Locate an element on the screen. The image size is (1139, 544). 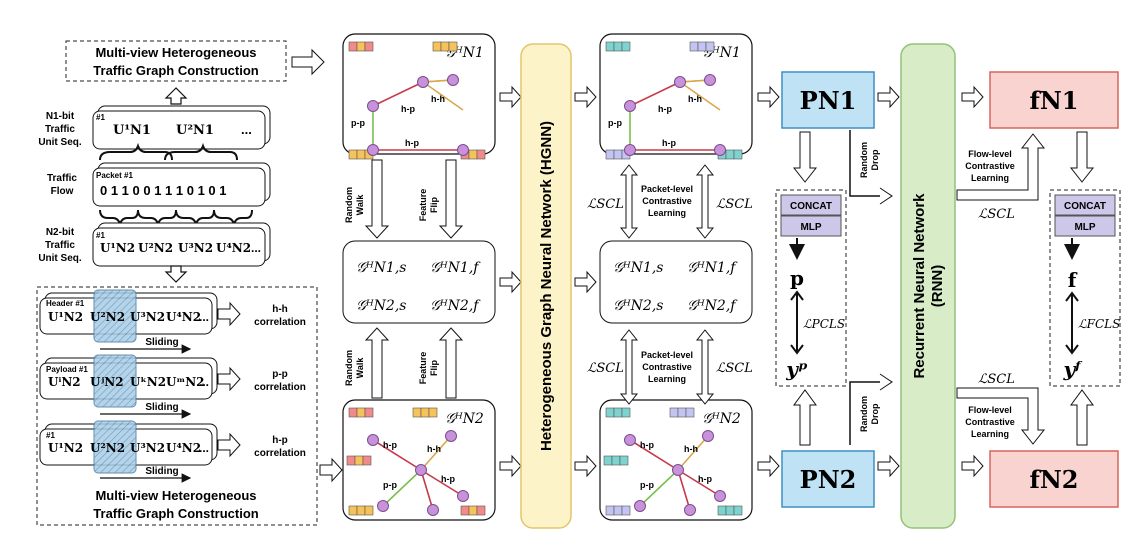
svg-text: Feature is located at coordinates (423, 205).